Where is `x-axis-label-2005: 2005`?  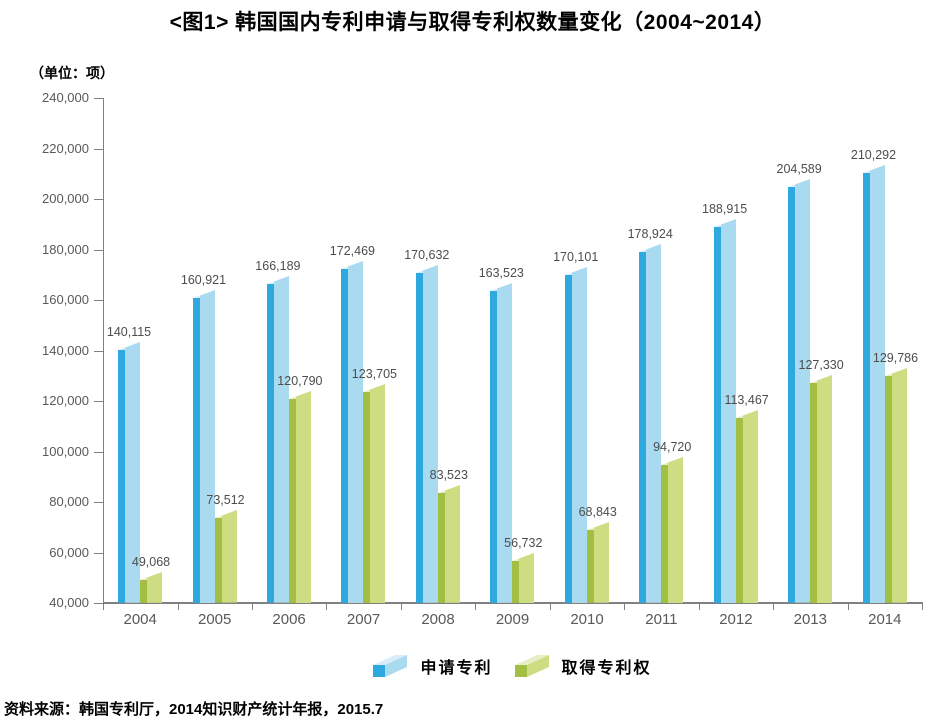 x-axis-label-2005: 2005 is located at coordinates (215, 619).